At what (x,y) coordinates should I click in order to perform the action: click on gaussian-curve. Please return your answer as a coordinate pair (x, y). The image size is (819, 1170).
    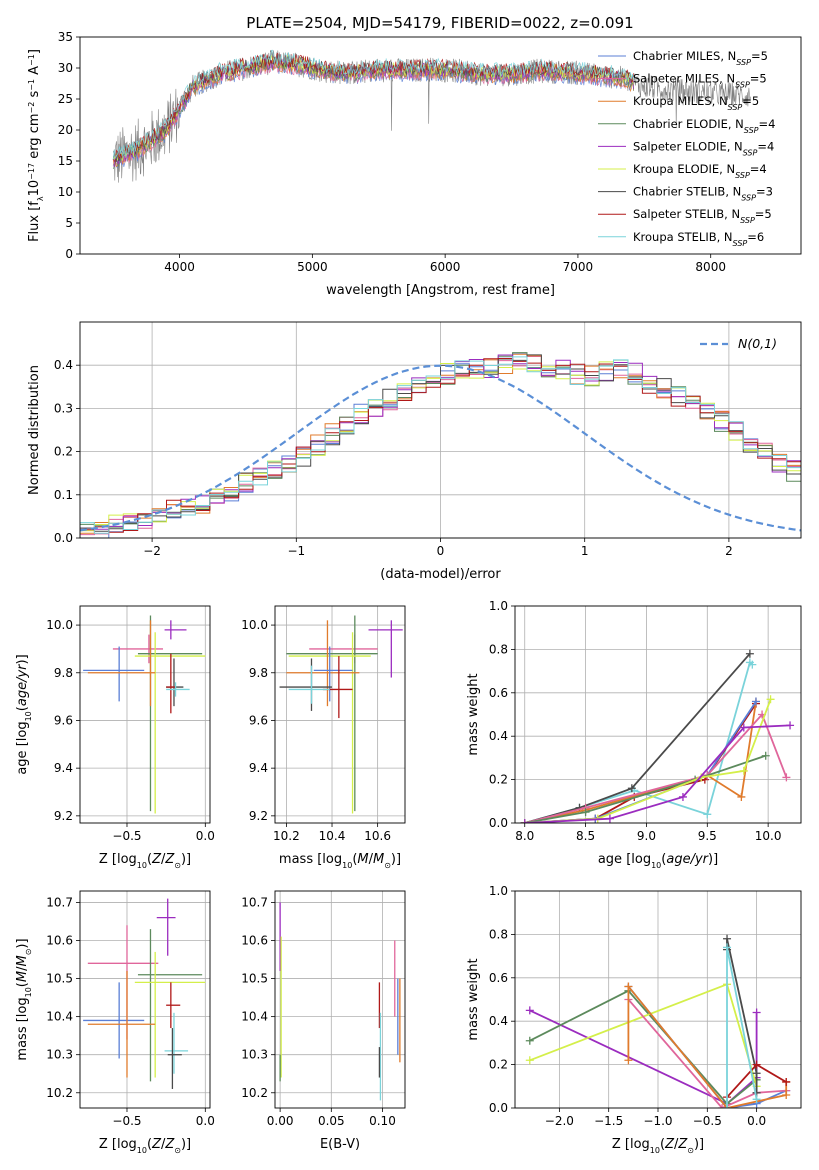
    Looking at the image, I should click on (440, 448).